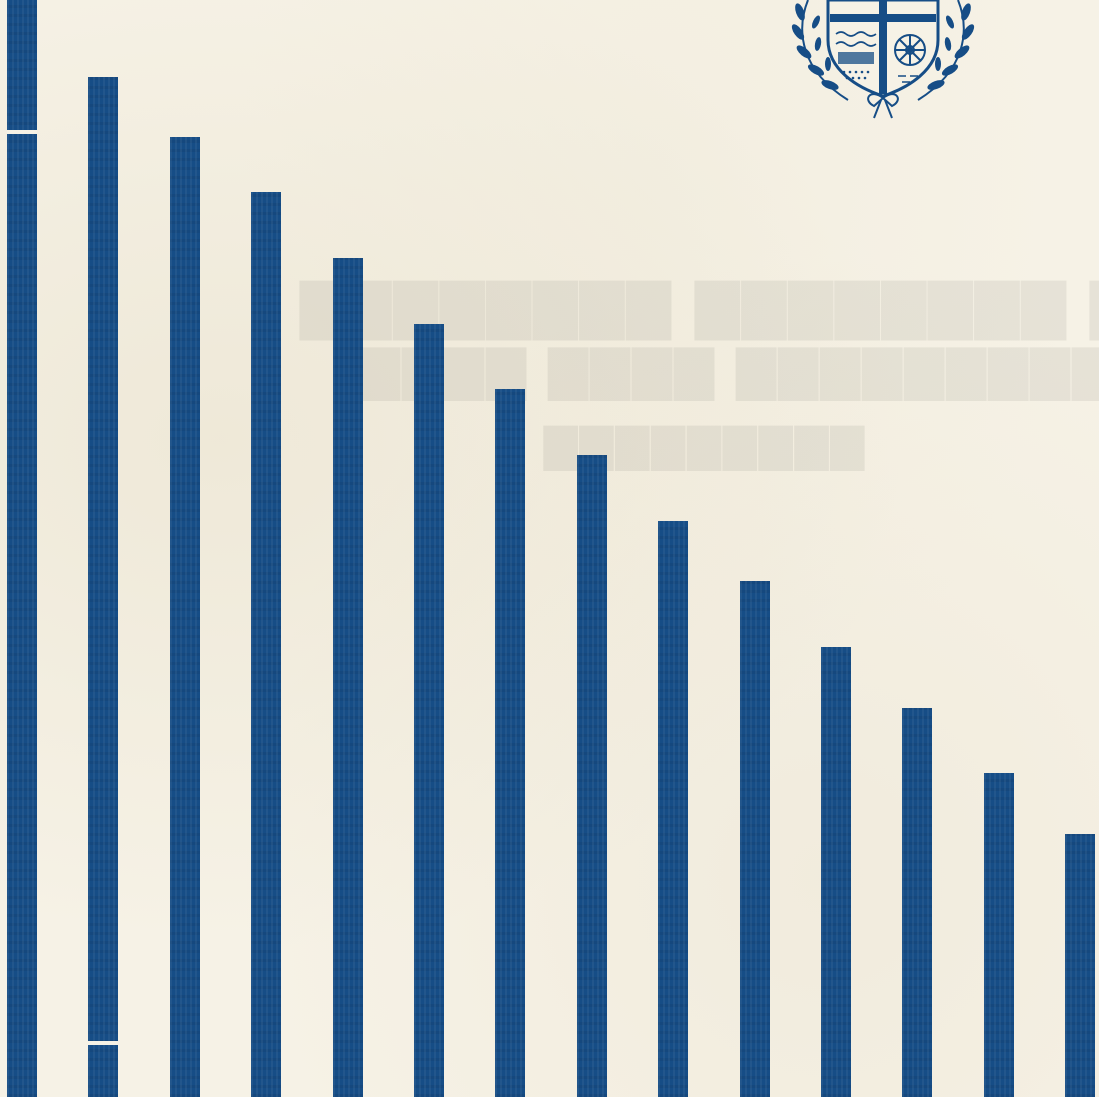 Image resolution: width=1099 pixels, height=1097 pixels. I want to click on show-through-line-2: ▇▇▇▇ ▇▇▇▇ ▇▇▇▇▇▇▇▇▇, so click(729, 370).